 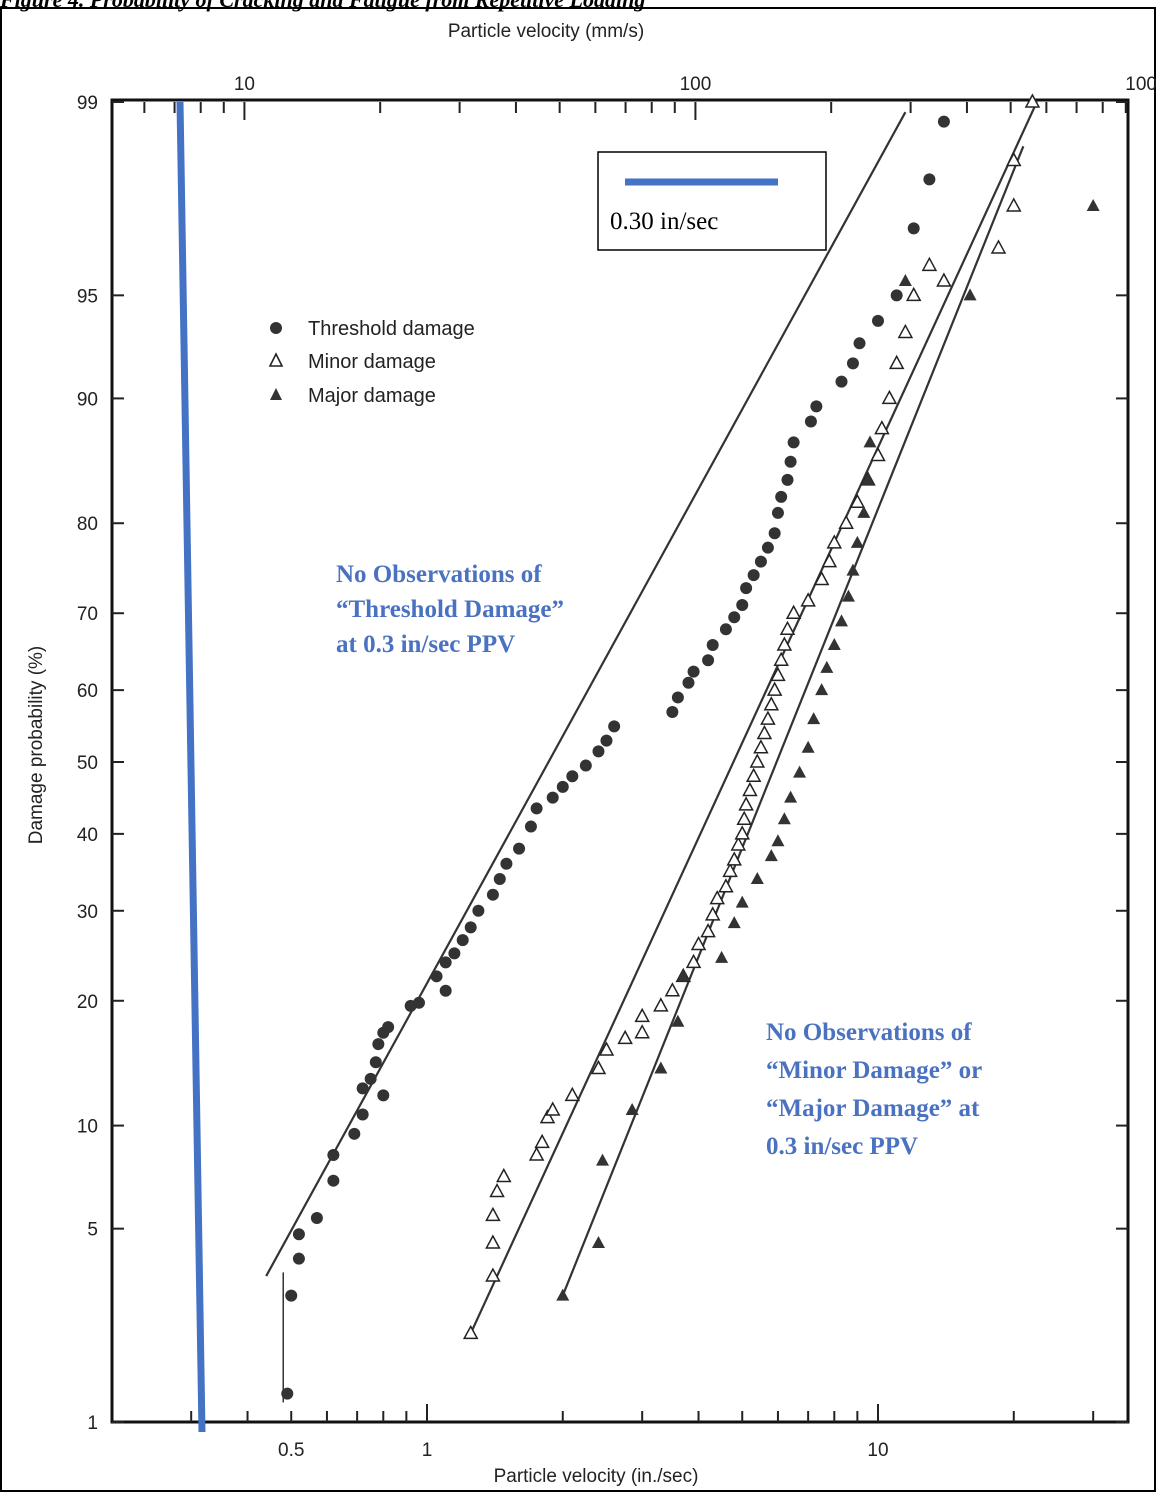 I want to click on legend-label-threshold: Threshold damage, so click(x=391, y=329).